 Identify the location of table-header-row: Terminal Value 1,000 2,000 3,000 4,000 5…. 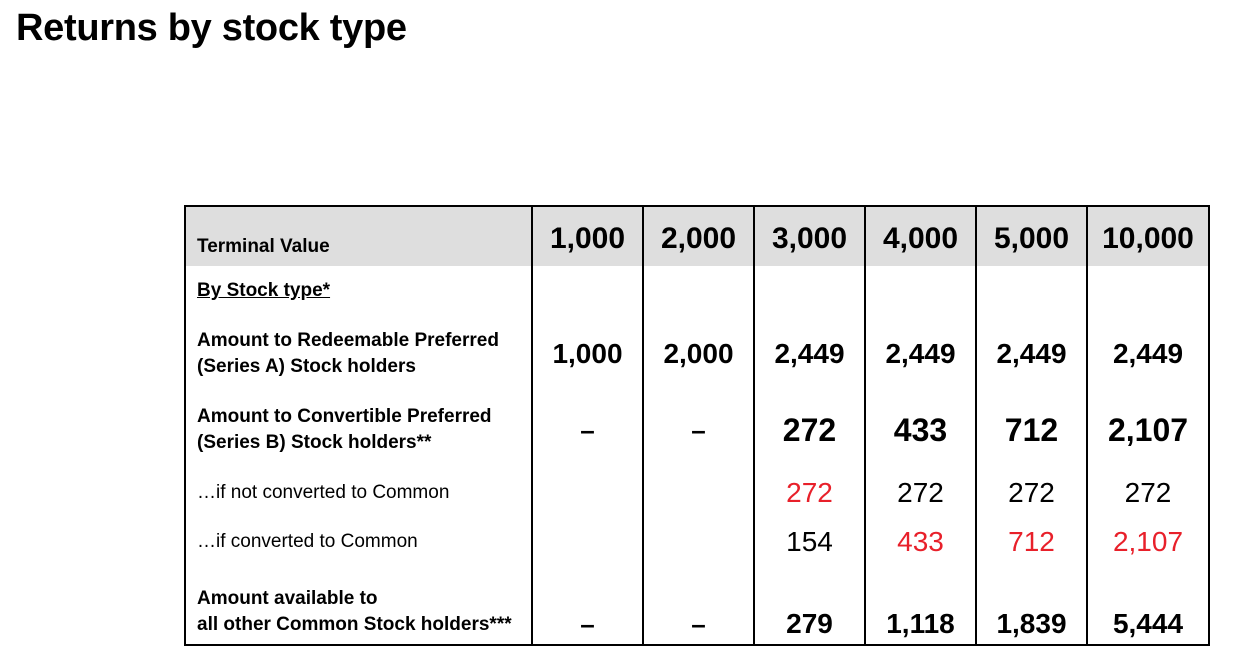
(697, 236).